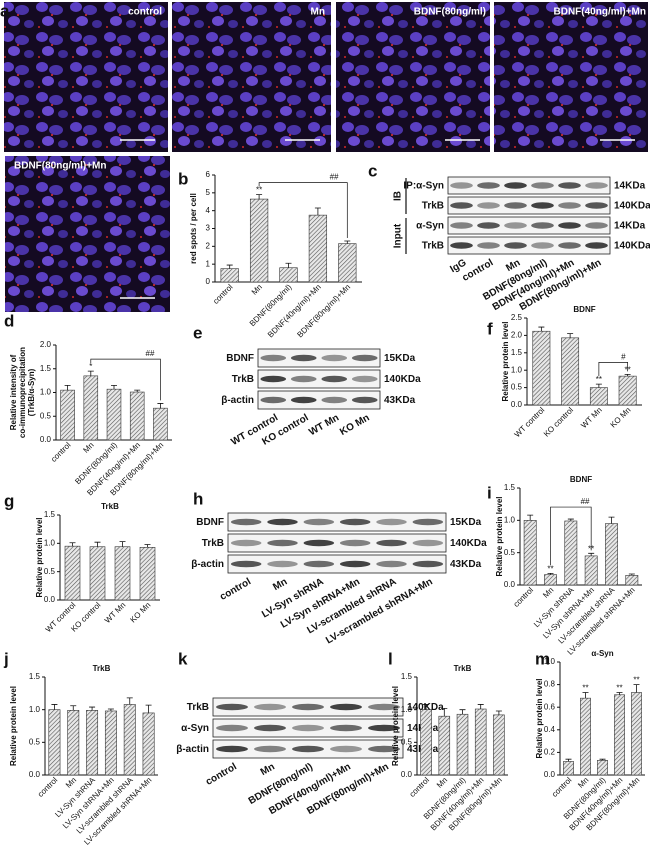  Describe the element at coordinates (530, 422) in the screenshot. I see `x-tick-label: WT control` at that location.